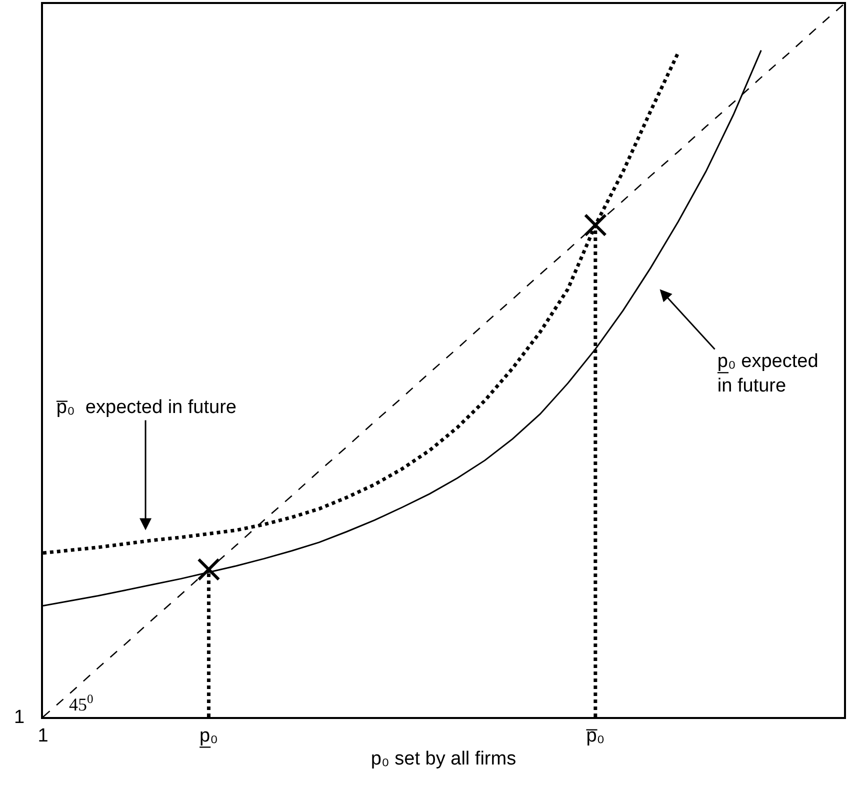 The image size is (848, 792). I want to click on annotation: p̲₀ expected in future, so click(767, 374).